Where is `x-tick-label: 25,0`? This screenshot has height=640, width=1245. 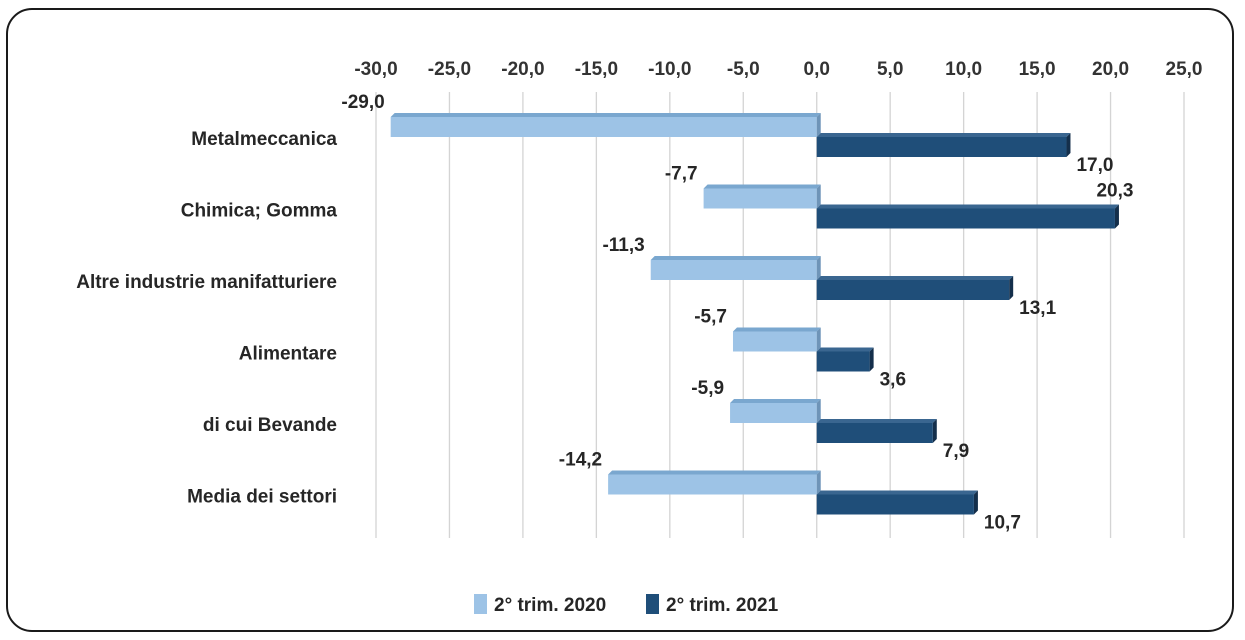 x-tick-label: 25,0 is located at coordinates (1184, 69).